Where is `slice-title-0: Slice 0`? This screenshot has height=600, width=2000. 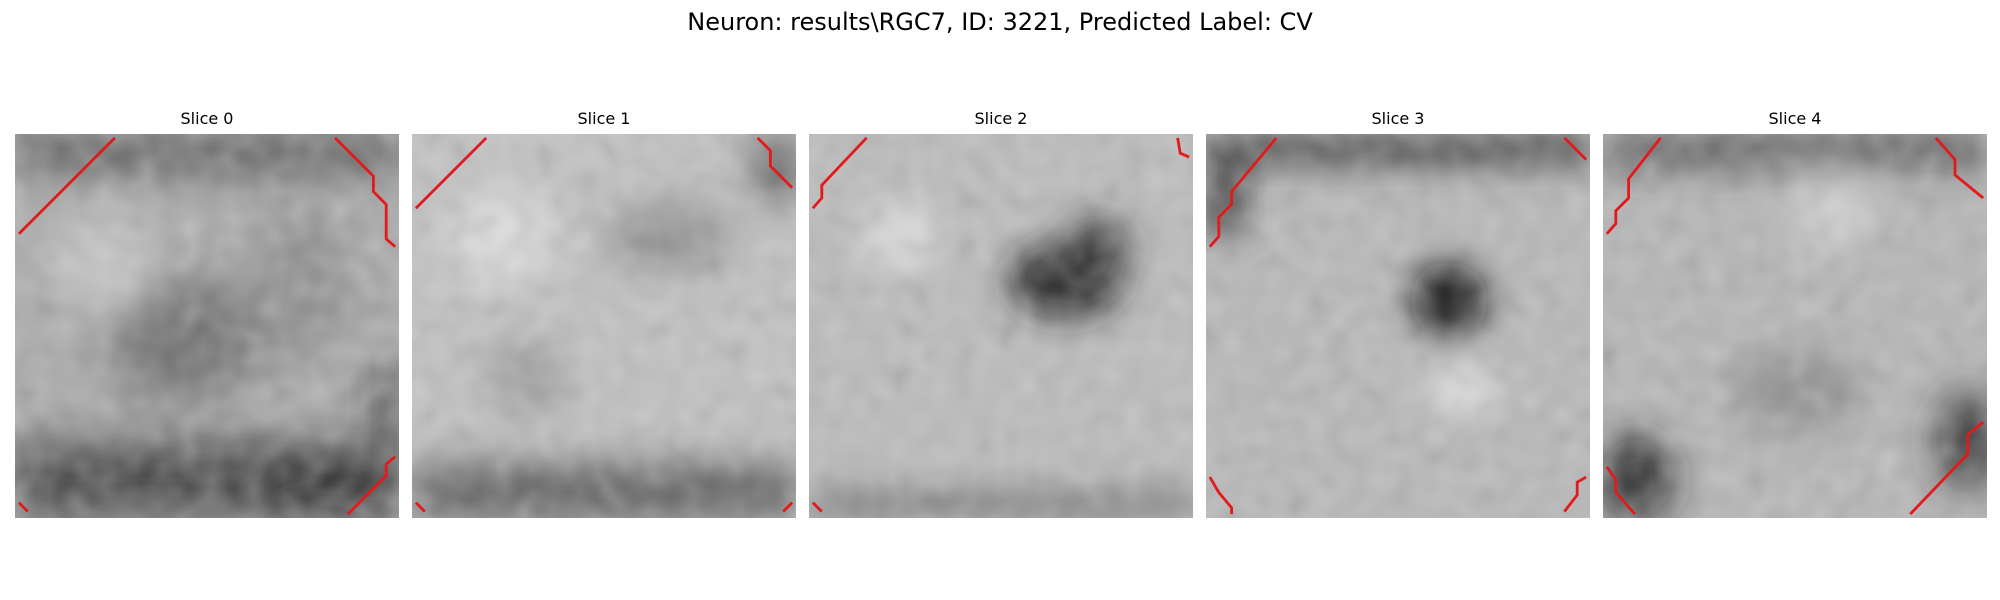 slice-title-0: Slice 0 is located at coordinates (207, 118).